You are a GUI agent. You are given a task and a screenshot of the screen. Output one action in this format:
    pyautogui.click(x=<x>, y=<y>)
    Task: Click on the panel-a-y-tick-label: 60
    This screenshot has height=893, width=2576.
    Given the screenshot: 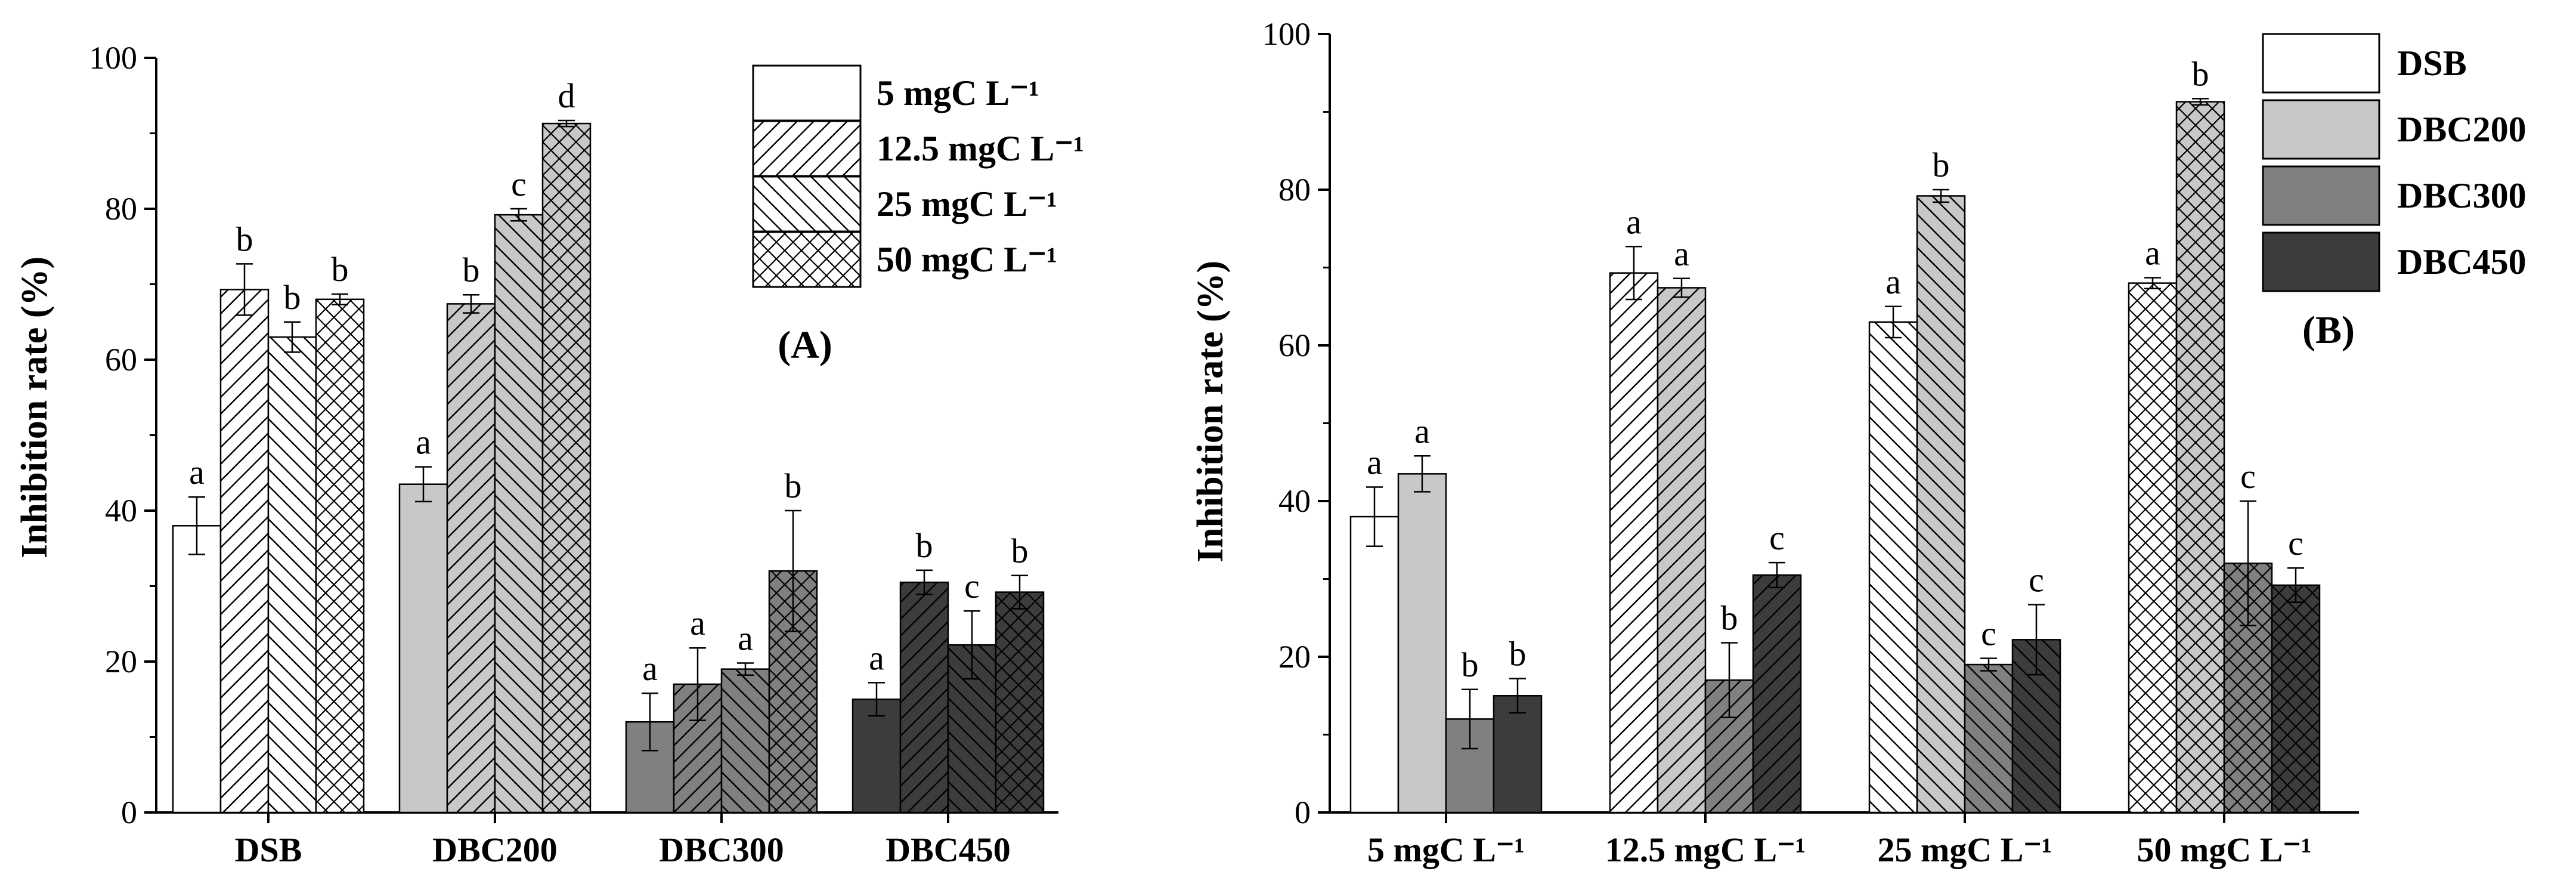 What is the action you would take?
    pyautogui.click(x=121, y=360)
    